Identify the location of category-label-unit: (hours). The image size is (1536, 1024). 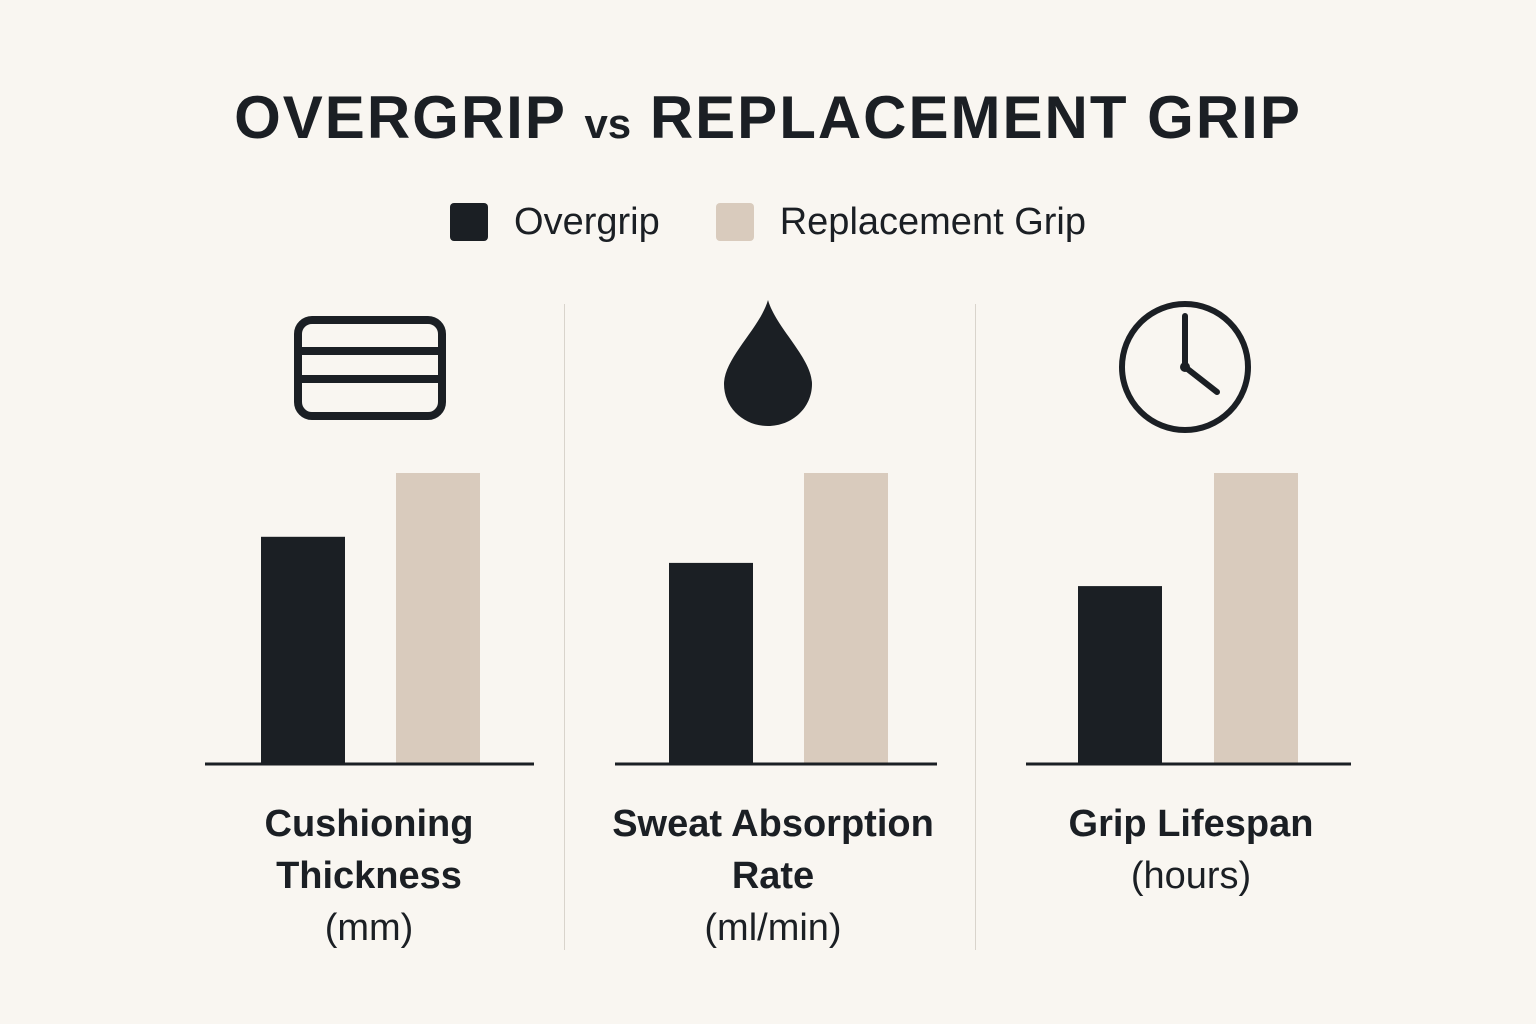
(1191, 876).